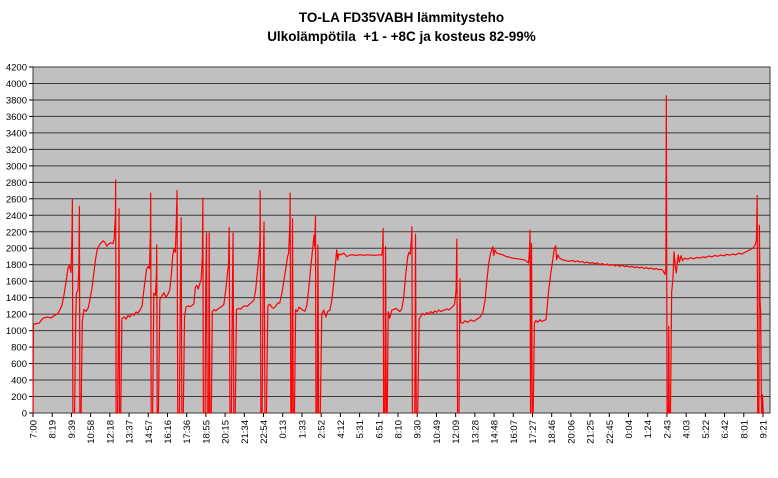  Describe the element at coordinates (24, 414) in the screenshot. I see `y-axis-label: 0` at that location.